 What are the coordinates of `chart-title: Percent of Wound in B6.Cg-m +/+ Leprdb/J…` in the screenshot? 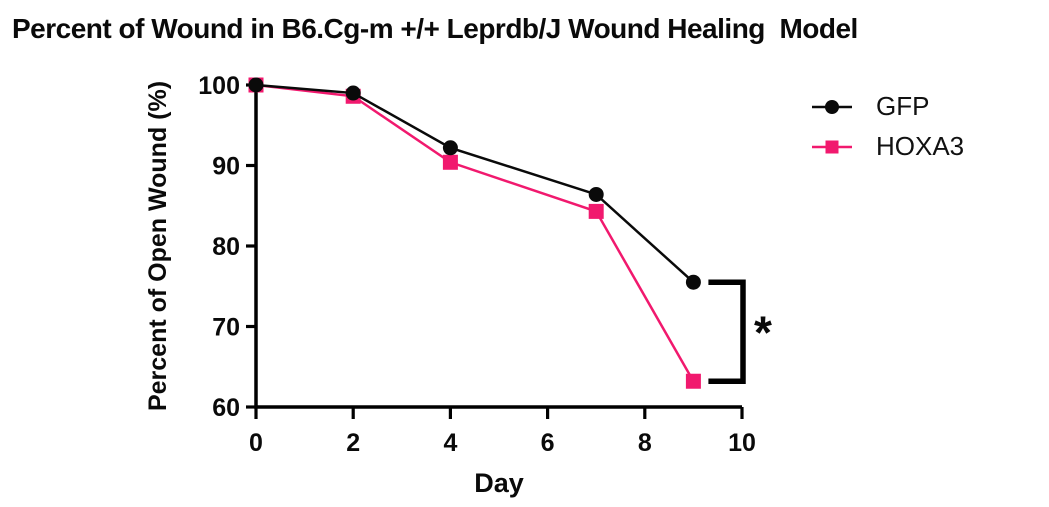 It's located at (435, 28).